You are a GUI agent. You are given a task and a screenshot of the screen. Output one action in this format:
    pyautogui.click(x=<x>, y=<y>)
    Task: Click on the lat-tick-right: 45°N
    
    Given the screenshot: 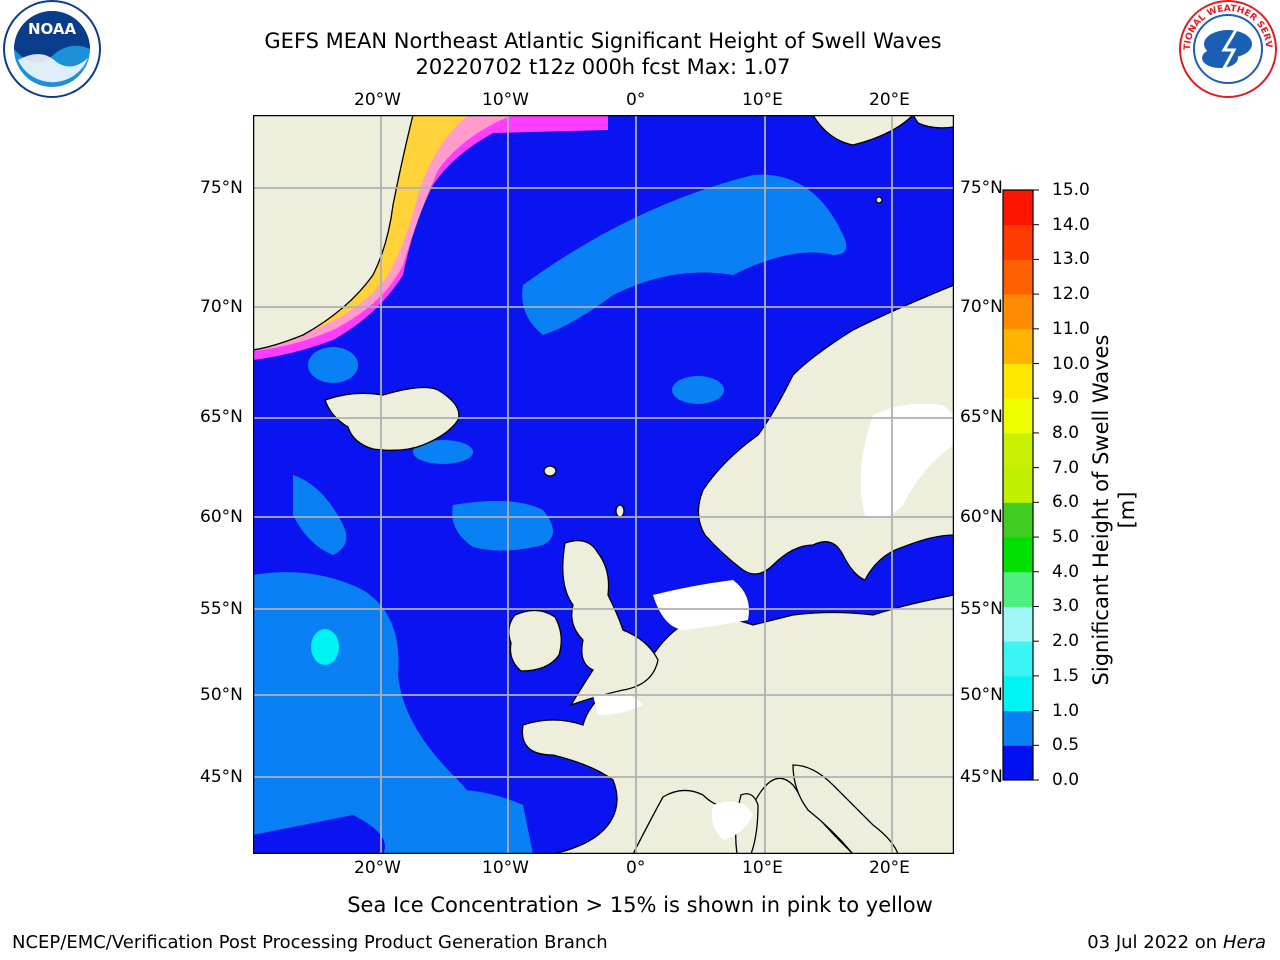 What is the action you would take?
    pyautogui.click(x=981, y=777)
    